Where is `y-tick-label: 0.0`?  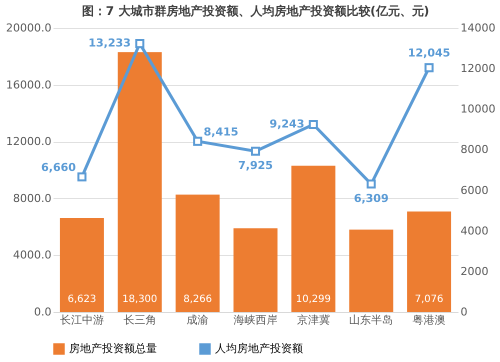
y-tick-label: 0.0 is located at coordinates (43, 312).